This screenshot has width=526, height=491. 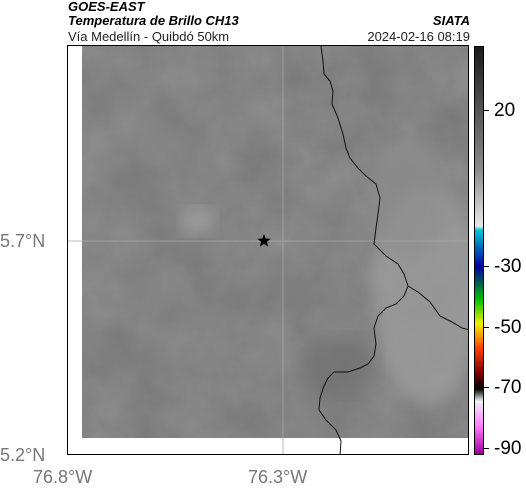 What do you see at coordinates (23, 455) in the screenshot?
I see `y-tick-label: 5.2°N` at bounding box center [23, 455].